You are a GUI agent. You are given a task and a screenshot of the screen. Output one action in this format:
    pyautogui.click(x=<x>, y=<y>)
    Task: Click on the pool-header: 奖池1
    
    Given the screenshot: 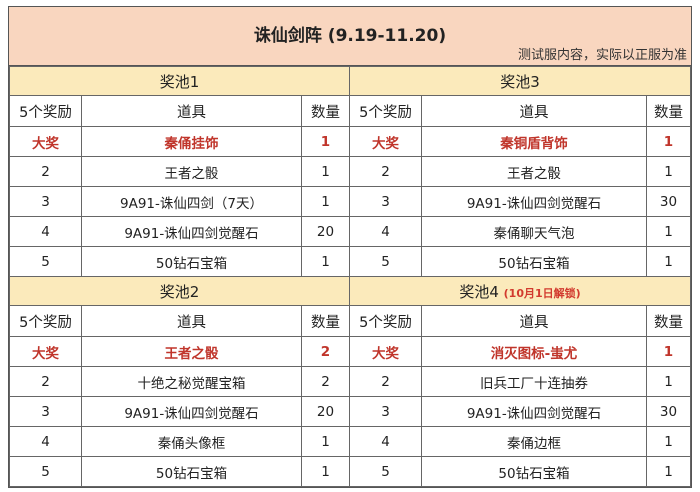 What is the action you would take?
    pyautogui.click(x=179, y=81)
    